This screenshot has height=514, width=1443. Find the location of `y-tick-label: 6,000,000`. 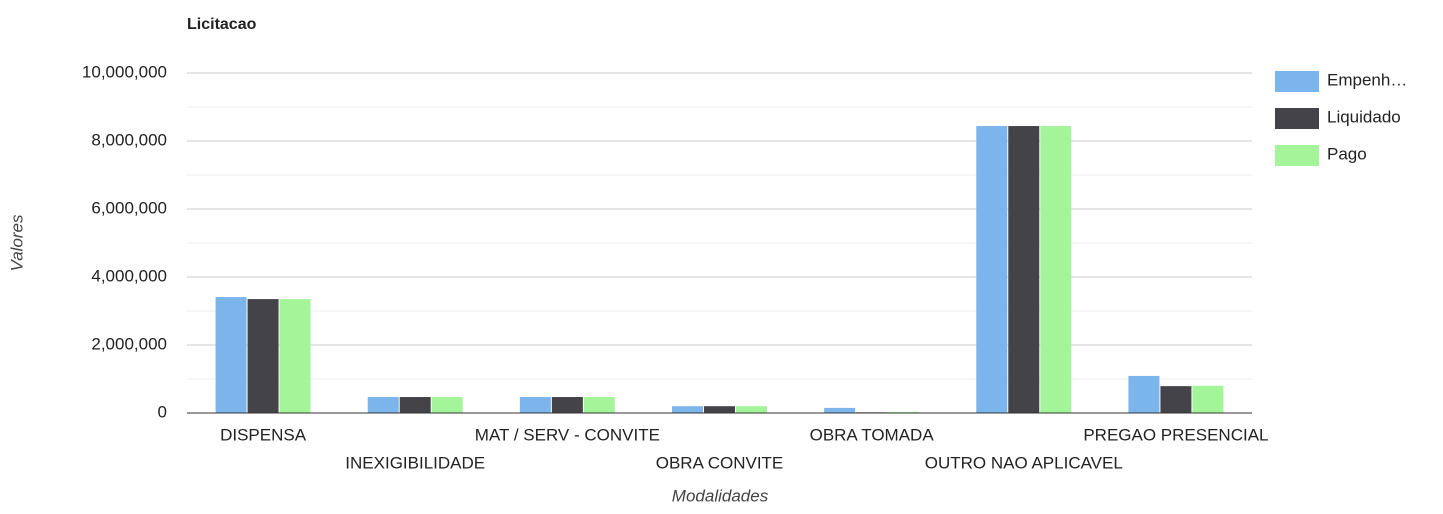

y-tick-label: 6,000,000 is located at coordinates (129, 207).